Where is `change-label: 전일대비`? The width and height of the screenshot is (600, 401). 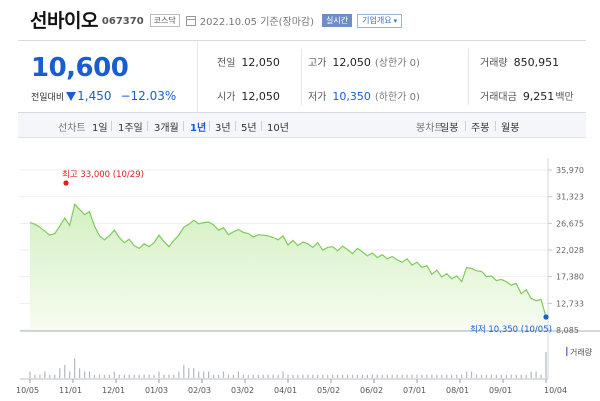 change-label: 전일대비 is located at coordinates (48, 97).